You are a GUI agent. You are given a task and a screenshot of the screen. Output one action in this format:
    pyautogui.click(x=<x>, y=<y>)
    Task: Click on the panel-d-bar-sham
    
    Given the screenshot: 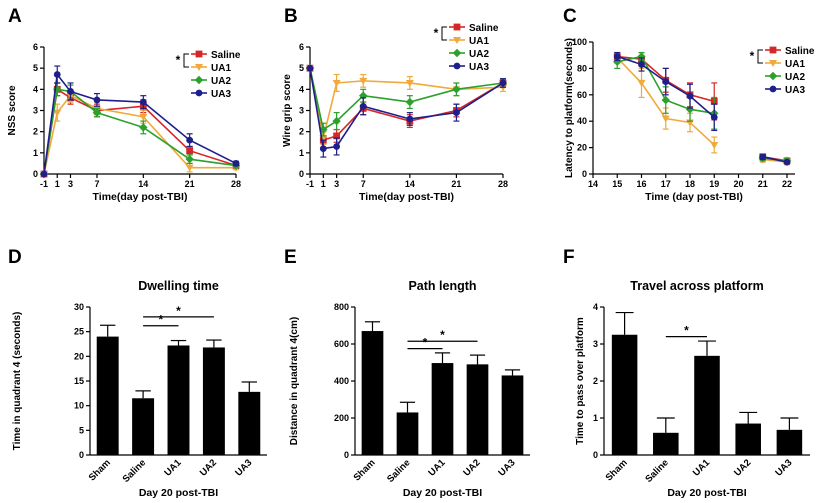 What is the action you would take?
    pyautogui.click(x=107, y=395)
    